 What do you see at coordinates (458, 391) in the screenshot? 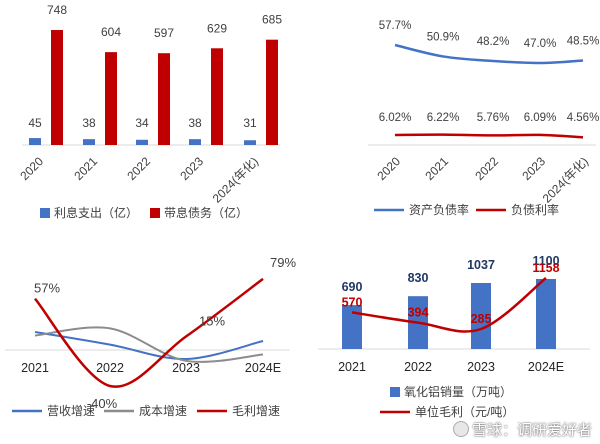
I see `p4-legend-volume-label: 氧化铝销量（万吨）` at bounding box center [458, 391].